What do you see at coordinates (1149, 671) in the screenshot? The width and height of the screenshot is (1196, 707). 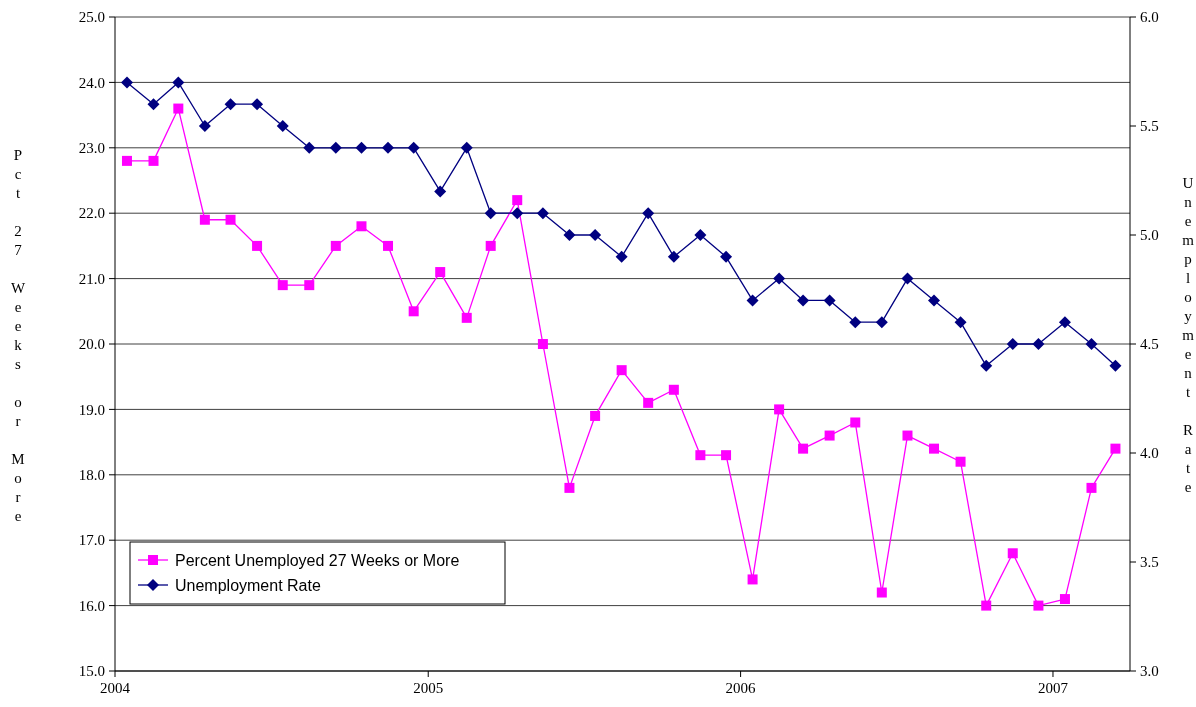 I see `y2-tick-label: 3.0` at bounding box center [1149, 671].